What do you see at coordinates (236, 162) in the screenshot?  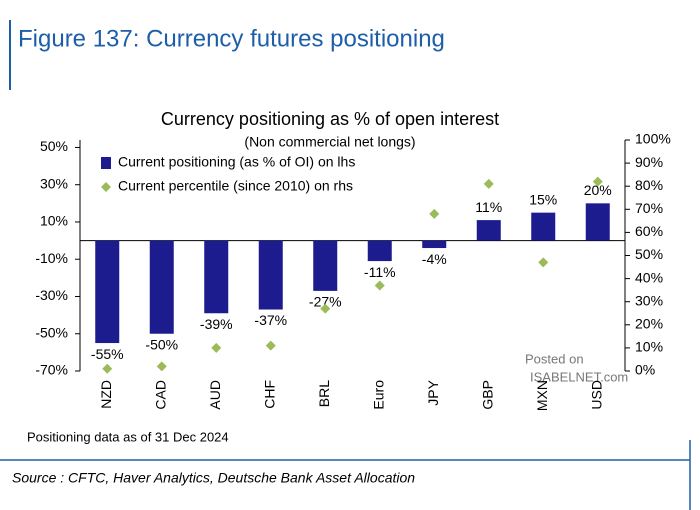 I see `legend-label: Current positioning (as % of OI) on lhs` at bounding box center [236, 162].